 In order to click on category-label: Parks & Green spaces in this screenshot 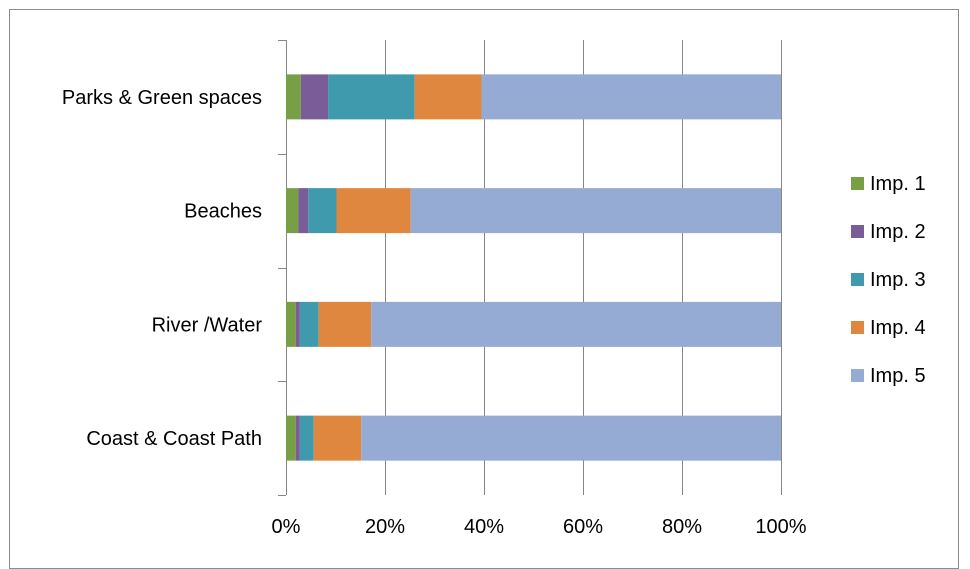, I will do `click(162, 98)`.